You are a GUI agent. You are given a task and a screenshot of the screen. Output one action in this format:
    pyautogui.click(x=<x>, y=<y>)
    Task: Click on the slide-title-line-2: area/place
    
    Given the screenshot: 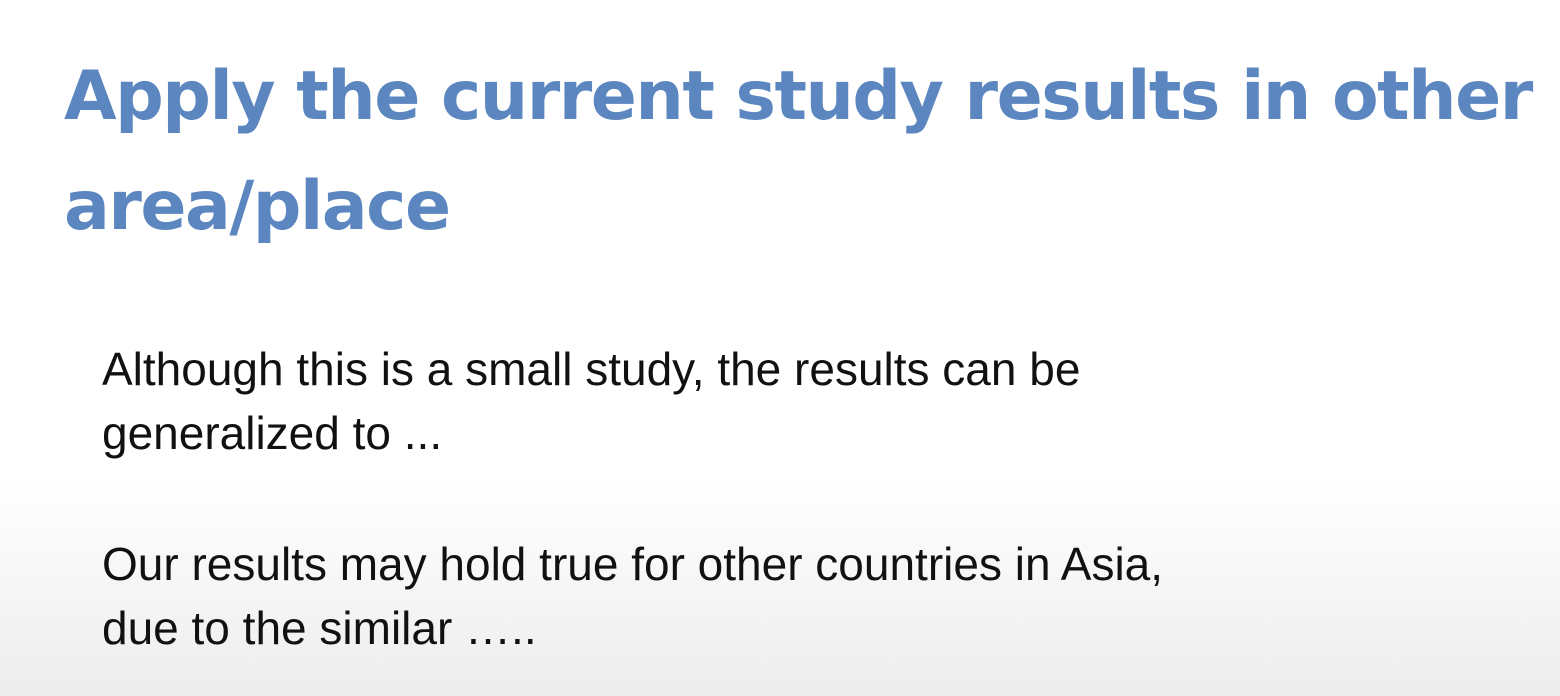 What is the action you would take?
    pyautogui.click(x=257, y=206)
    